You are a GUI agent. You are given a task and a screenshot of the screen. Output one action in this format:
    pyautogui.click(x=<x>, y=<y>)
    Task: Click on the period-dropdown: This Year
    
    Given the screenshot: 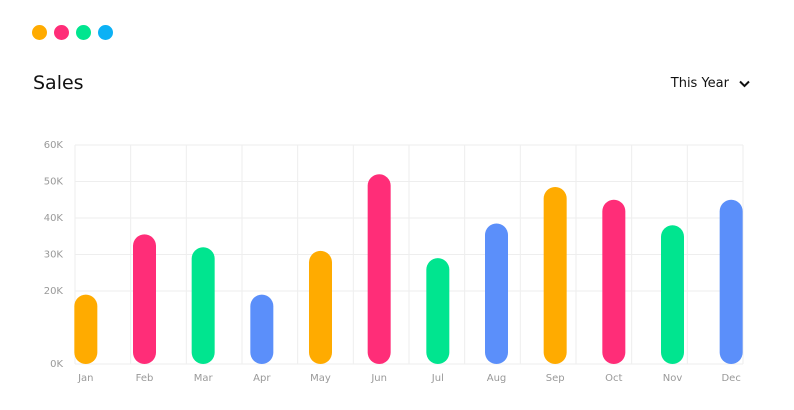 What is the action you would take?
    pyautogui.click(x=710, y=83)
    